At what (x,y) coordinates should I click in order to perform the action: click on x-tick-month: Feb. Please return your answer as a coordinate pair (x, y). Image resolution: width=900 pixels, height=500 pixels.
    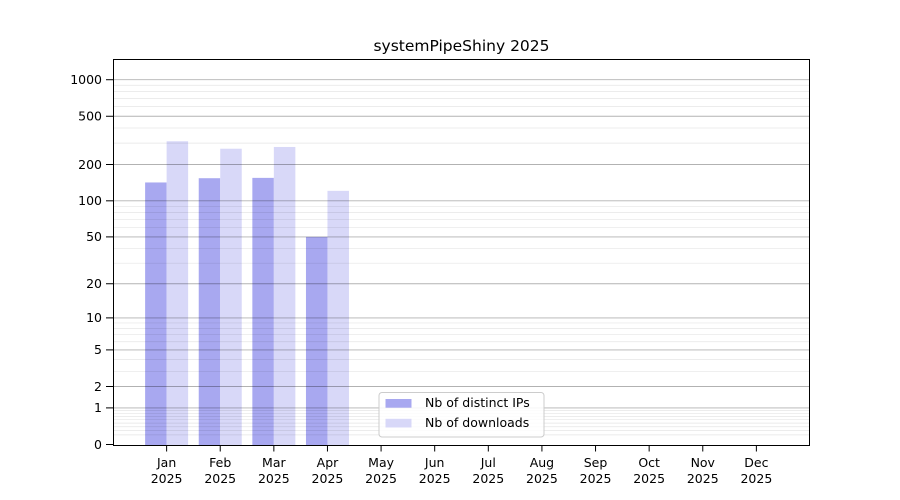
    Looking at the image, I should click on (220, 462).